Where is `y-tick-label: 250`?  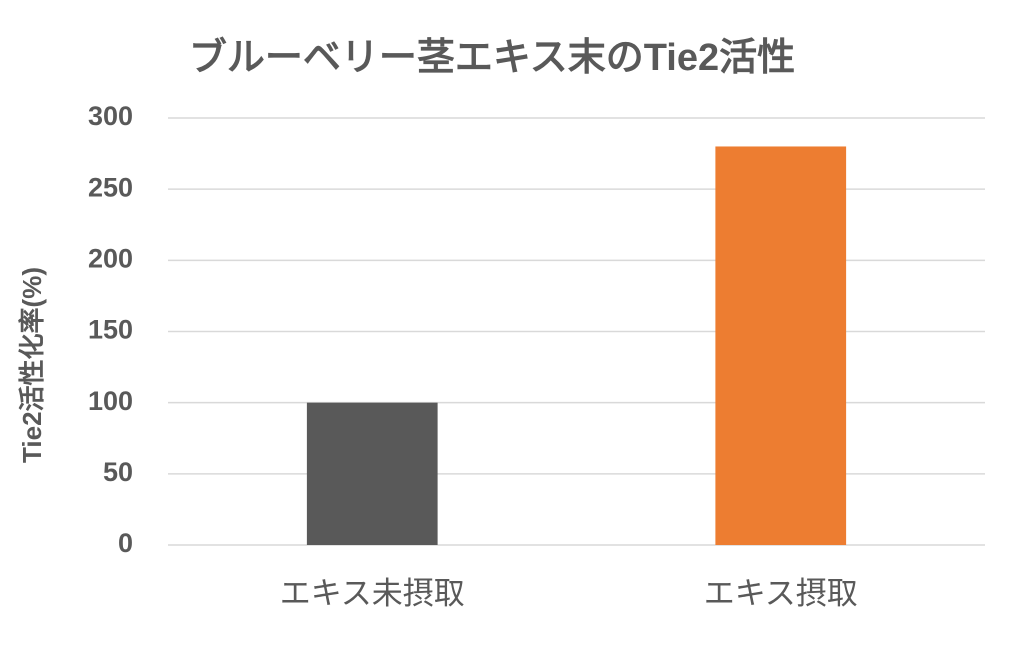
y-tick-label: 250 is located at coordinates (110, 187).